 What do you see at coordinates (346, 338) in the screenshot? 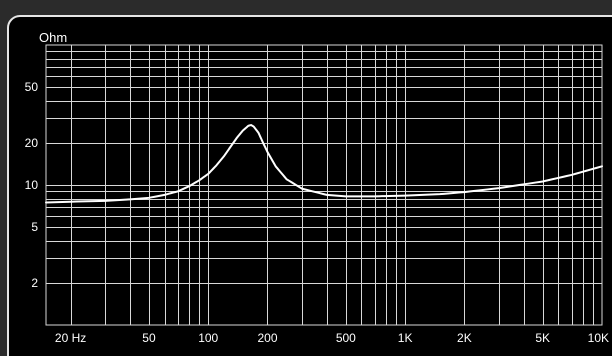
I see `x-tick-label: 500` at bounding box center [346, 338].